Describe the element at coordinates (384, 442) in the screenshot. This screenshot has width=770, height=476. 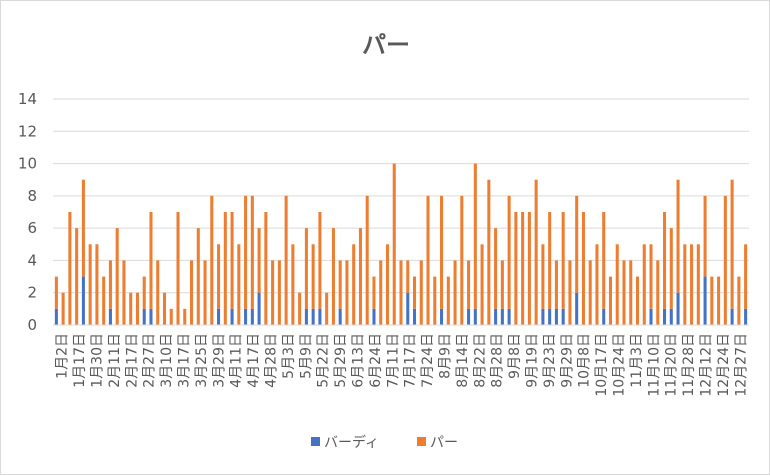
I see `legend: バーディ パー` at that location.